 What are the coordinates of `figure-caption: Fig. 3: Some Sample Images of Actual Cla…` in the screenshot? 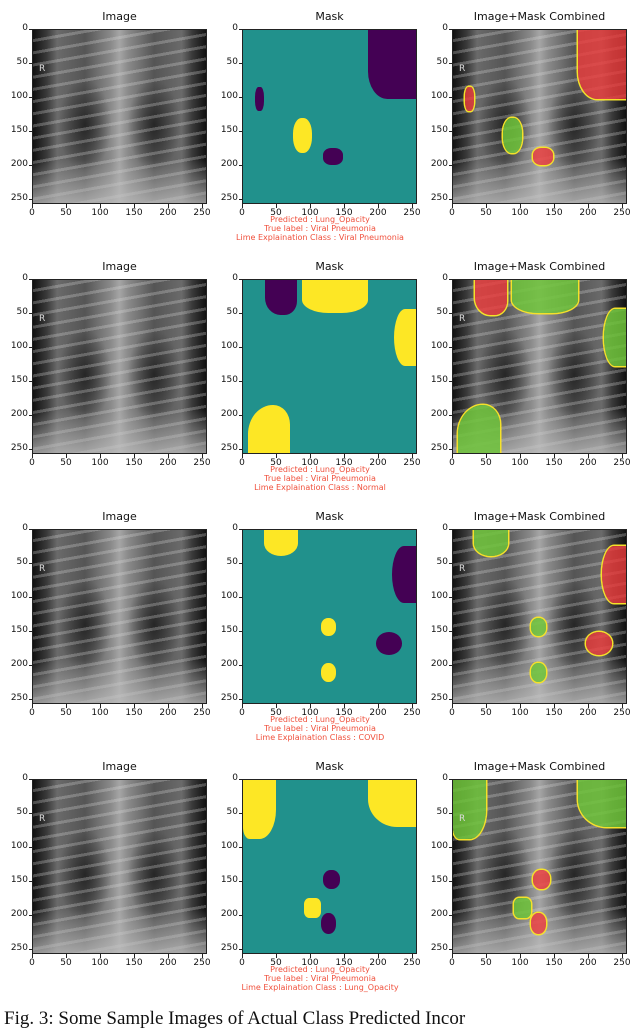 It's located at (235, 1018).